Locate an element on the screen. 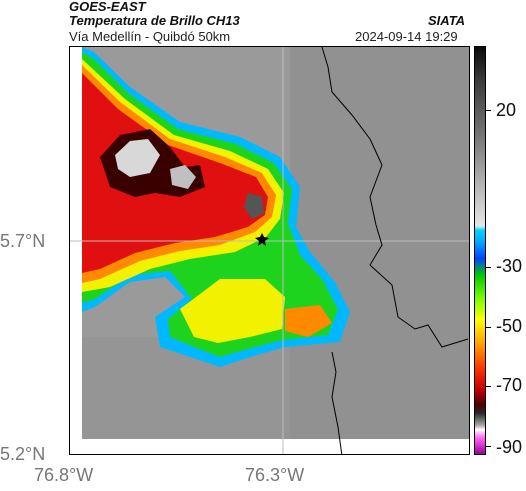 The image size is (526, 491). lat-tick-2: 5.2°N is located at coordinates (23, 454).